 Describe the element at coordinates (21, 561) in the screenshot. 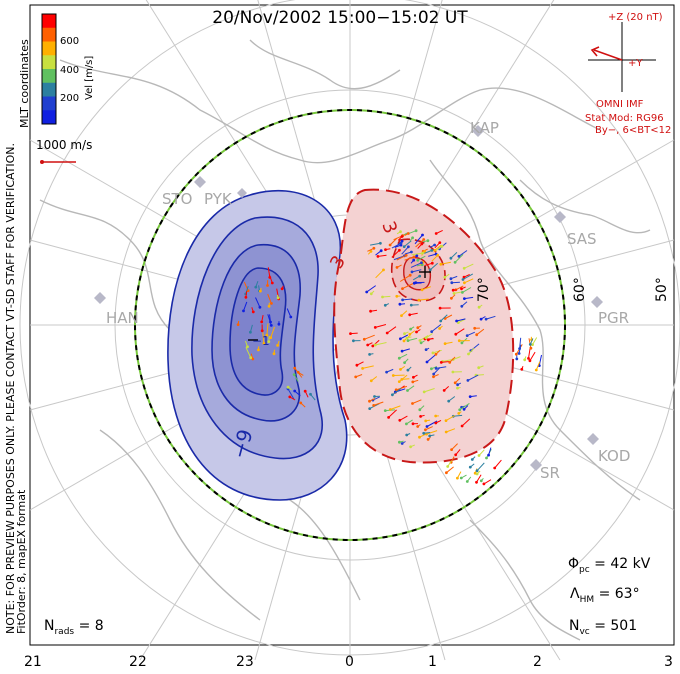

I see `fit-order-note: FitOrder: 8, mapEX format` at that location.